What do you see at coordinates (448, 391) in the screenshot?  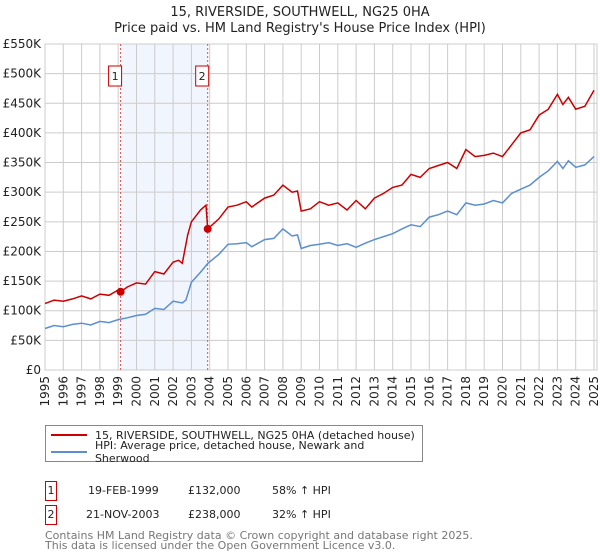 I see `x-tick-label: 2017` at bounding box center [448, 391].